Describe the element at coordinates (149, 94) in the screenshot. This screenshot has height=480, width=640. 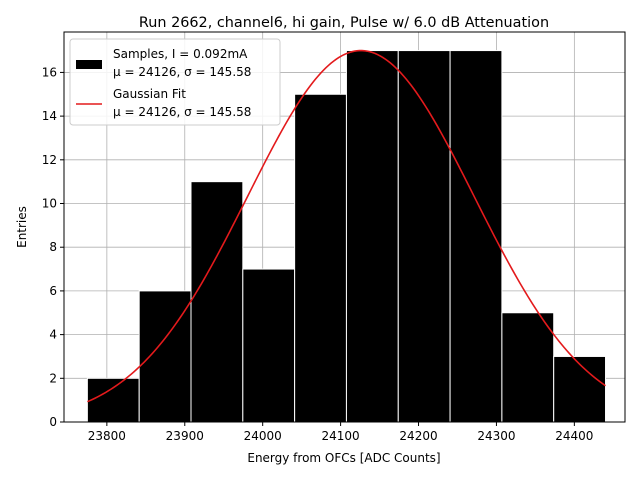
I see `legend-fit-label: Gaussian Fit` at that location.